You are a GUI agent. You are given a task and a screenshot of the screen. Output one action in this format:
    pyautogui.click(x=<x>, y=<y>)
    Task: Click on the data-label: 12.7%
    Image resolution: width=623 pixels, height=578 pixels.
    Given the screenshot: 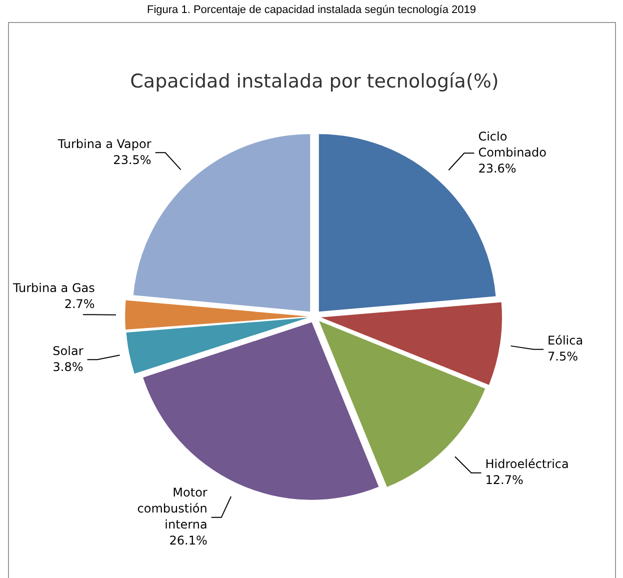 What is the action you would take?
    pyautogui.click(x=504, y=480)
    